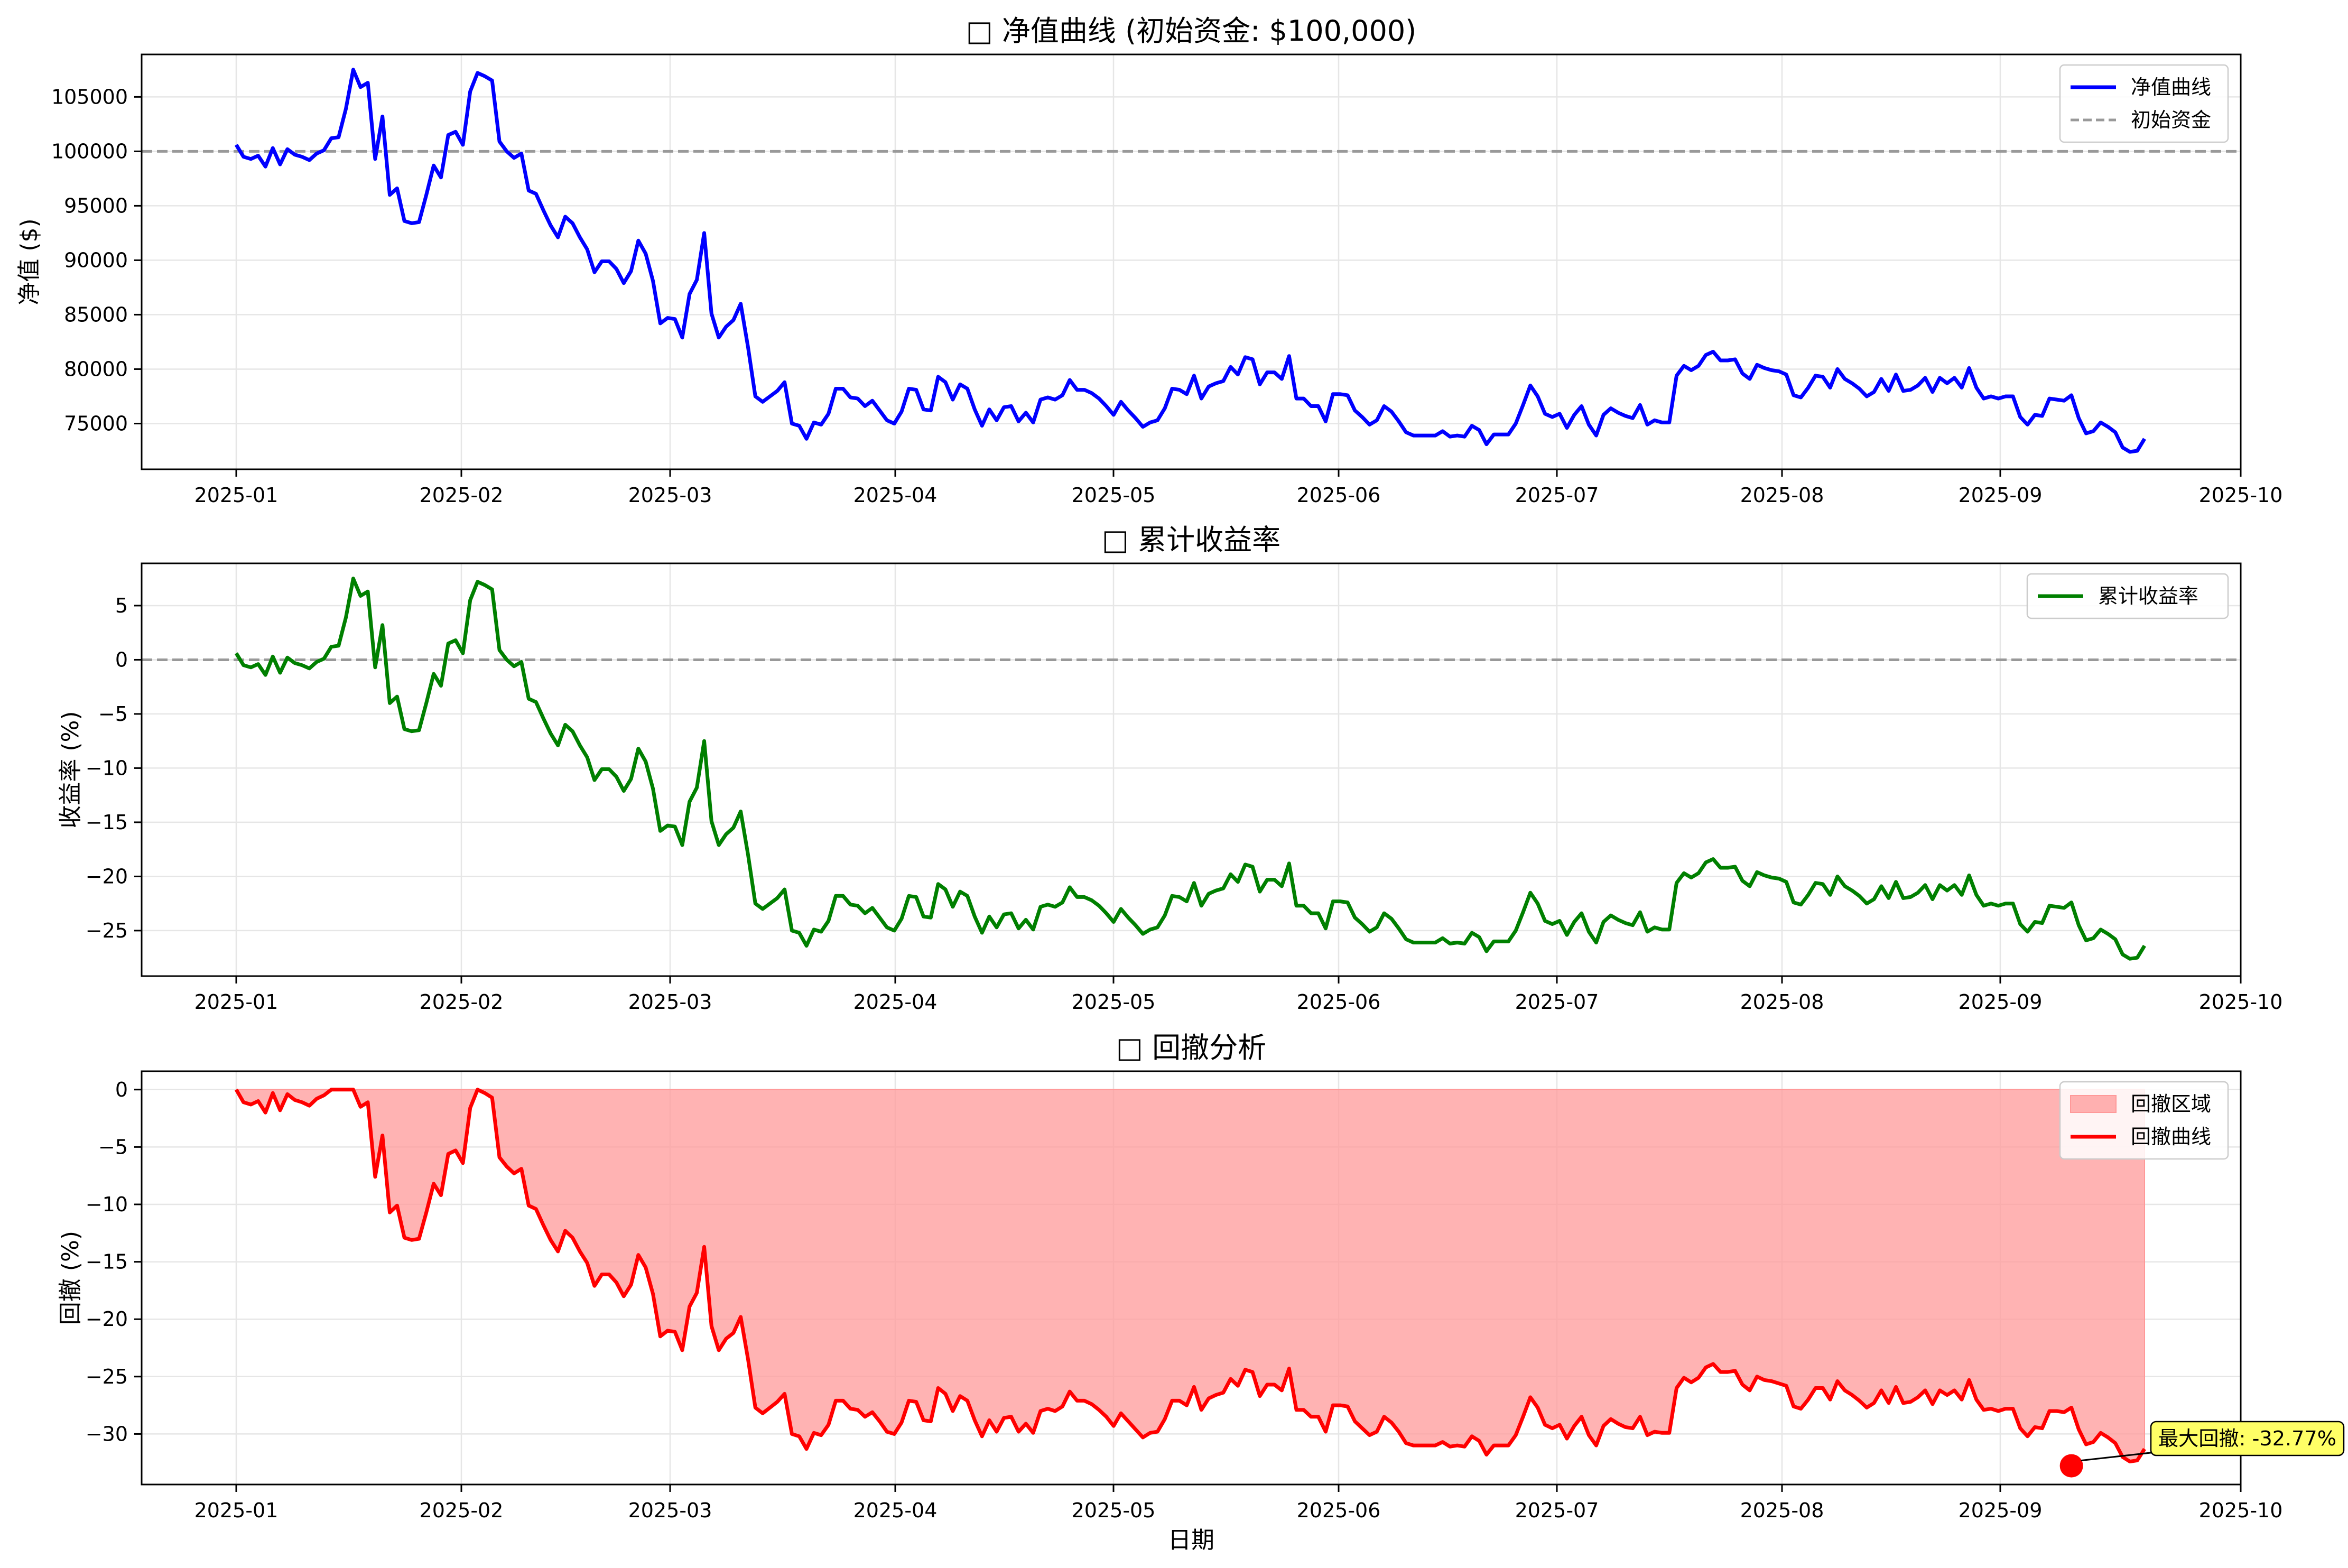 The height and width of the screenshot is (1568, 2348). I want to click on chart3-ytick-label: 0, so click(121, 1089).